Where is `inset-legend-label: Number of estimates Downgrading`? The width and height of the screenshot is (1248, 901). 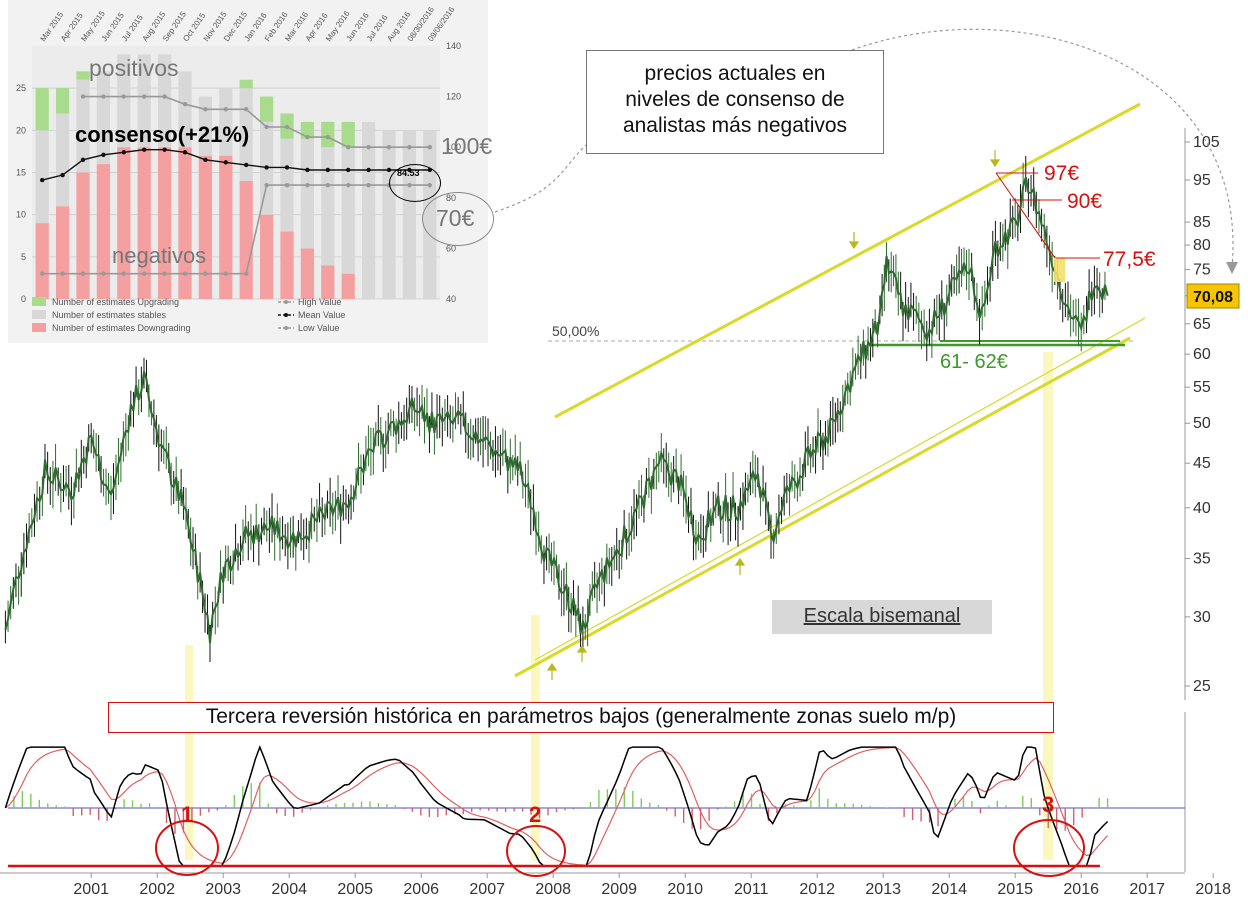
inset-legend-label: Number of estimates Downgrading is located at coordinates (121, 328).